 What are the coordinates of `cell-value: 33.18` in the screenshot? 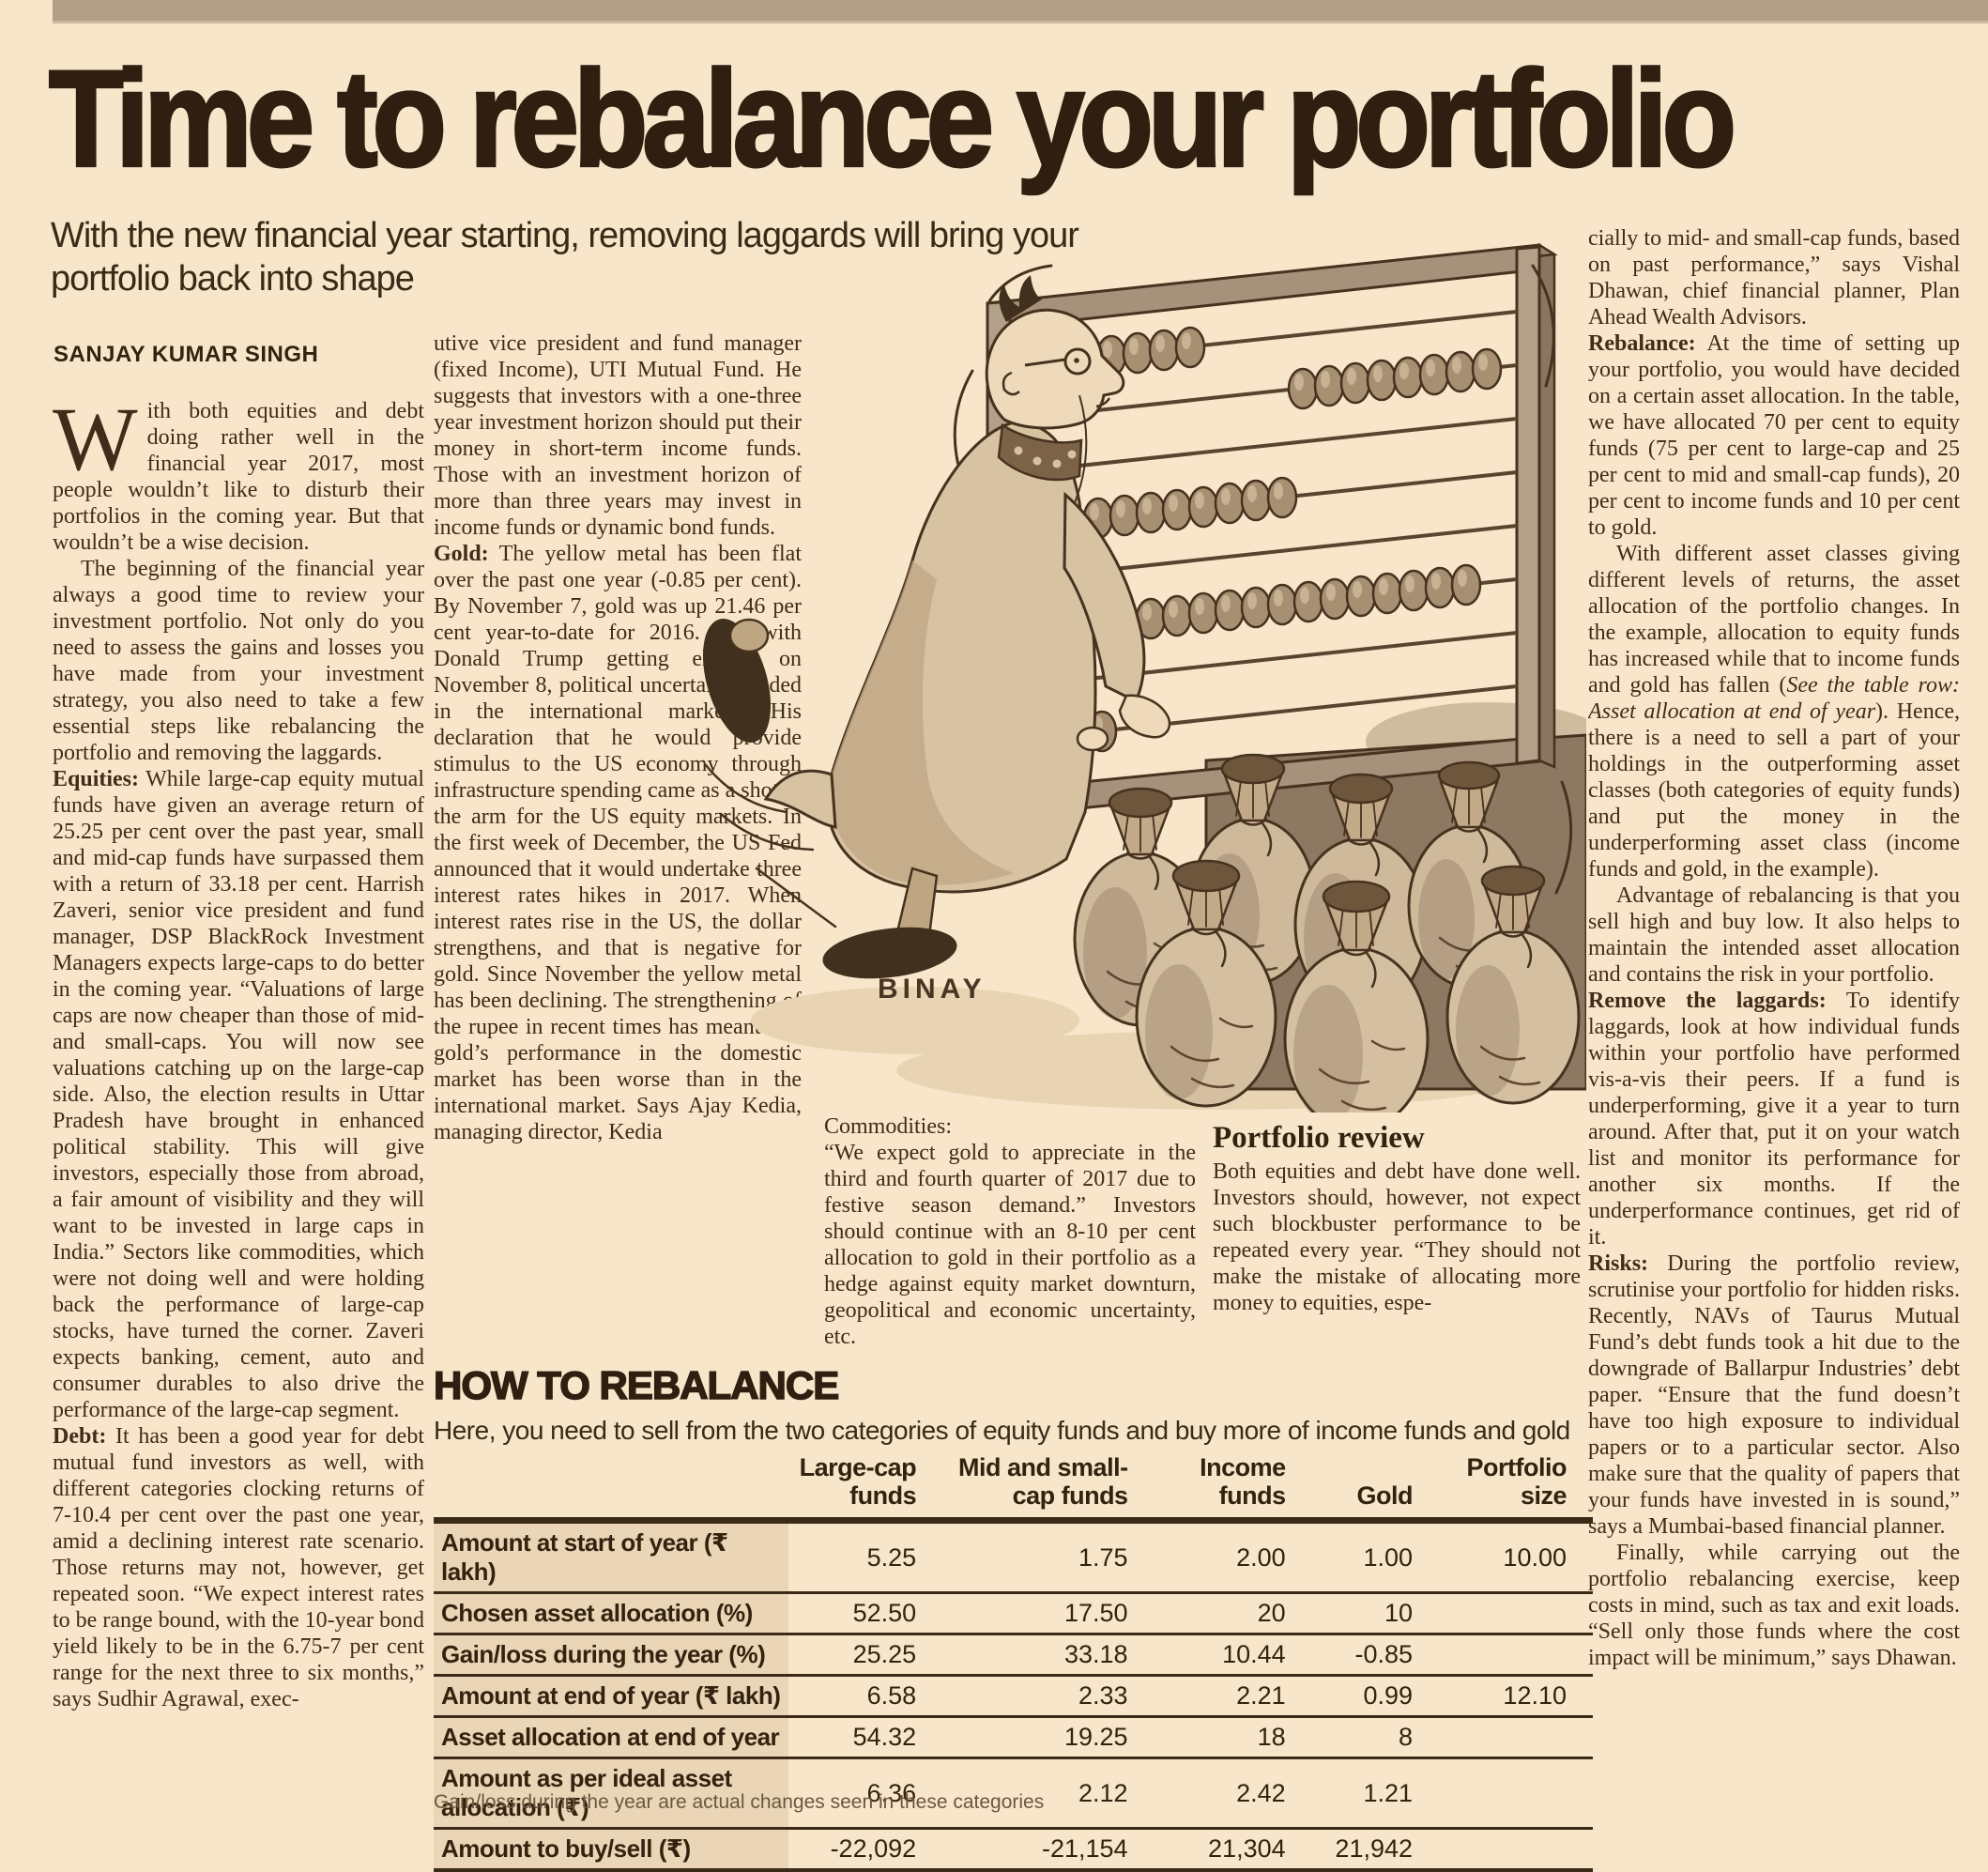 It's located at (1096, 1654).